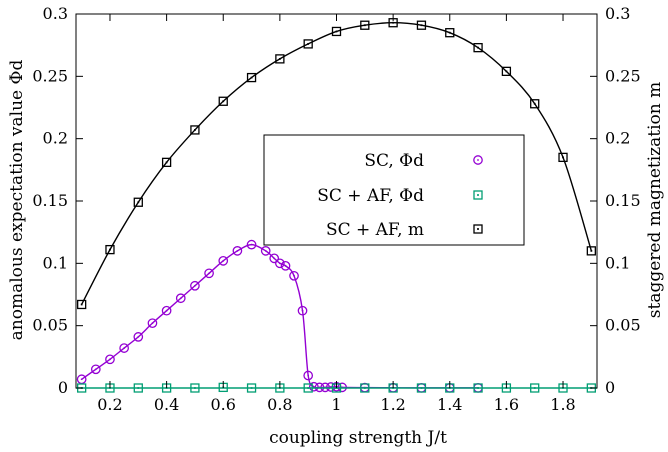 The width and height of the screenshot is (668, 452). I want to click on x-axis-label: coupling strength J/t, so click(358, 438).